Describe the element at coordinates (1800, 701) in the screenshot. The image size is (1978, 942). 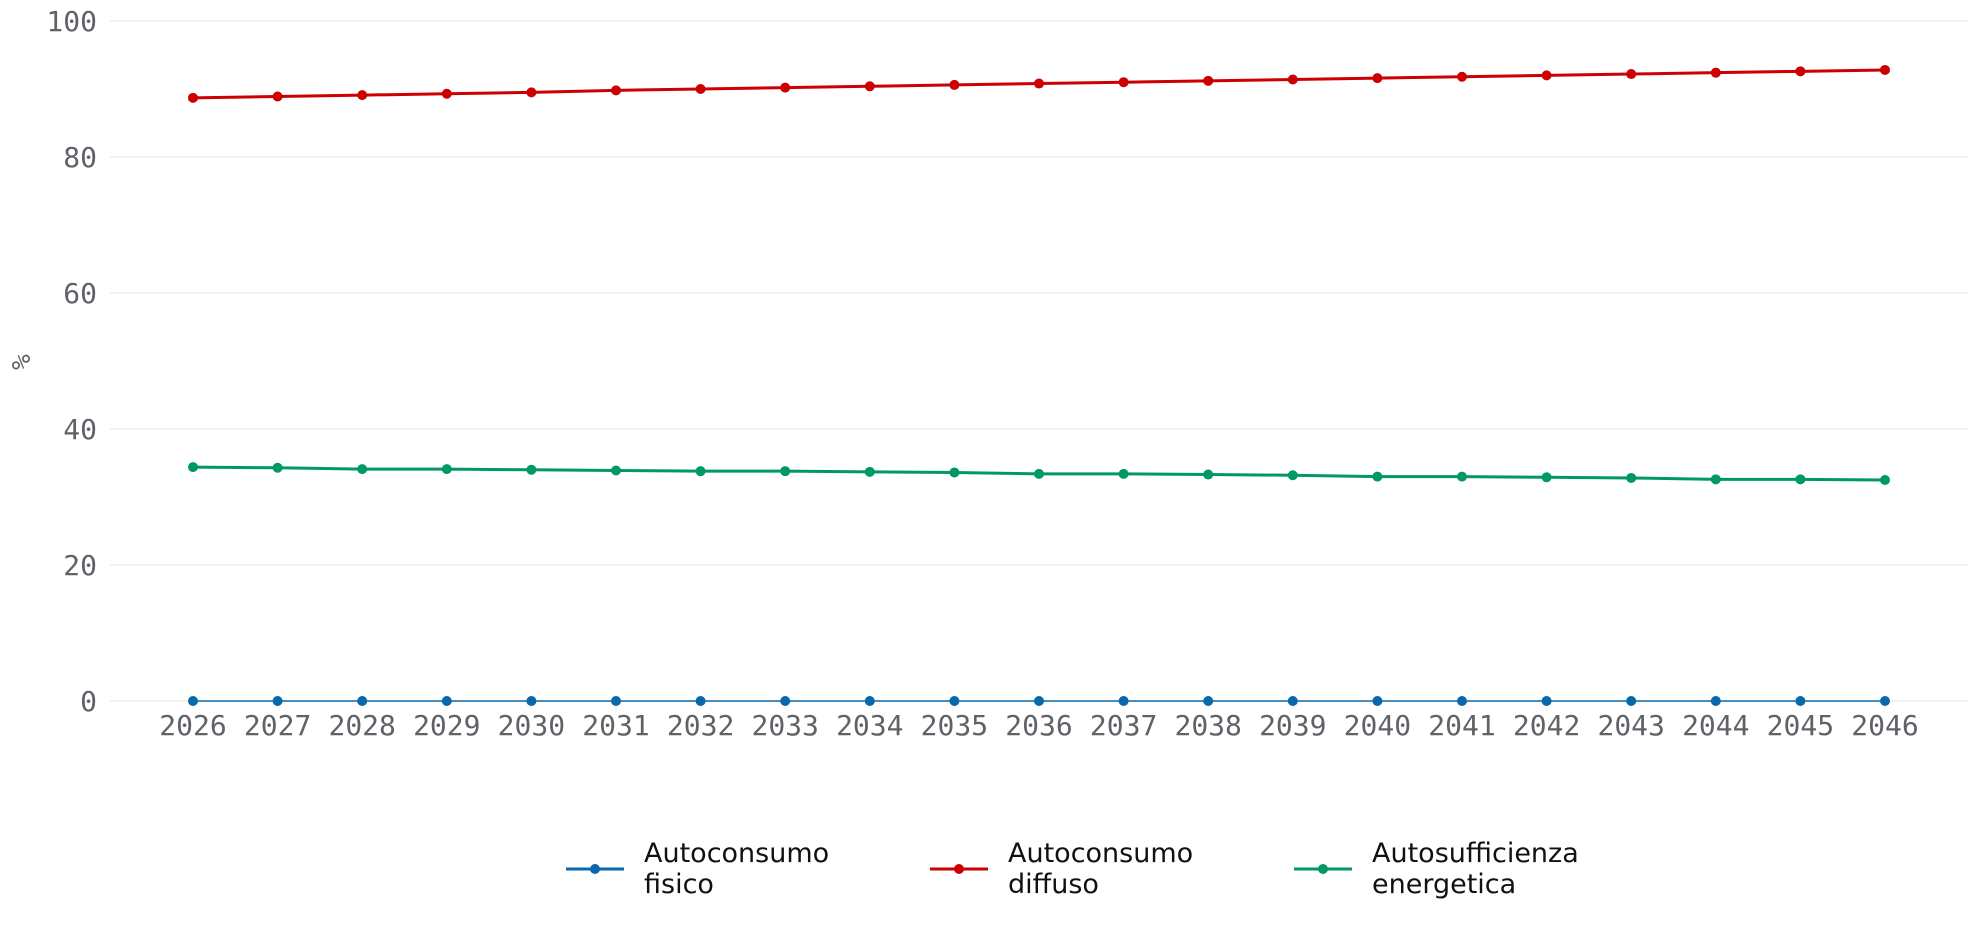
I see `data-point-autoconsumo-fisico-2045` at that location.